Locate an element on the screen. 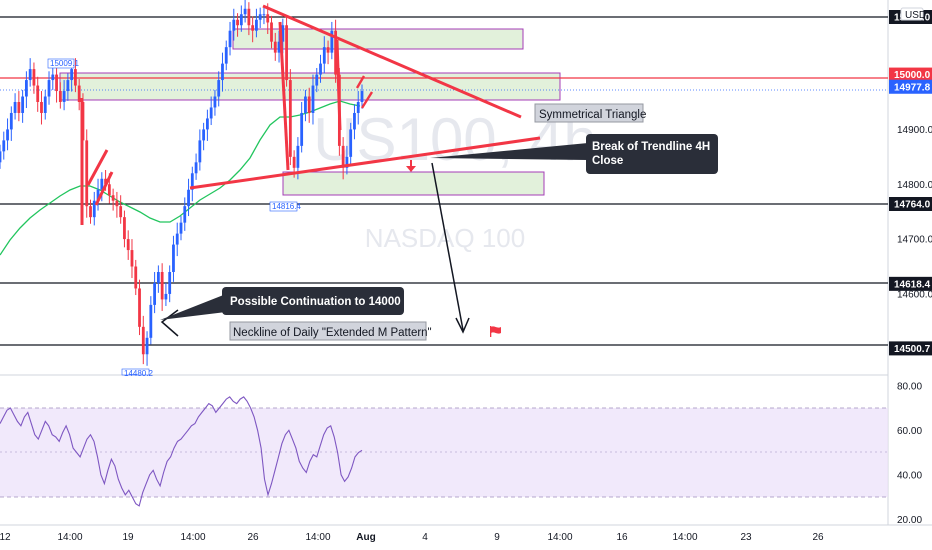 This screenshot has width=932, height=550. svg-text: Possible Continuation to 14000 is located at coordinates (315, 302).